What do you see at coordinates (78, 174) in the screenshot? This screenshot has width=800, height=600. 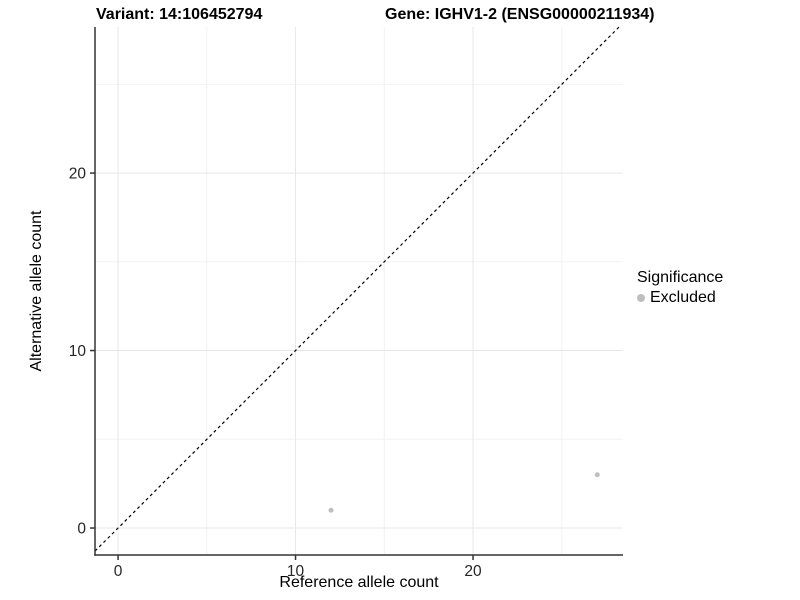 I see `y-tick-label: 20` at bounding box center [78, 174].